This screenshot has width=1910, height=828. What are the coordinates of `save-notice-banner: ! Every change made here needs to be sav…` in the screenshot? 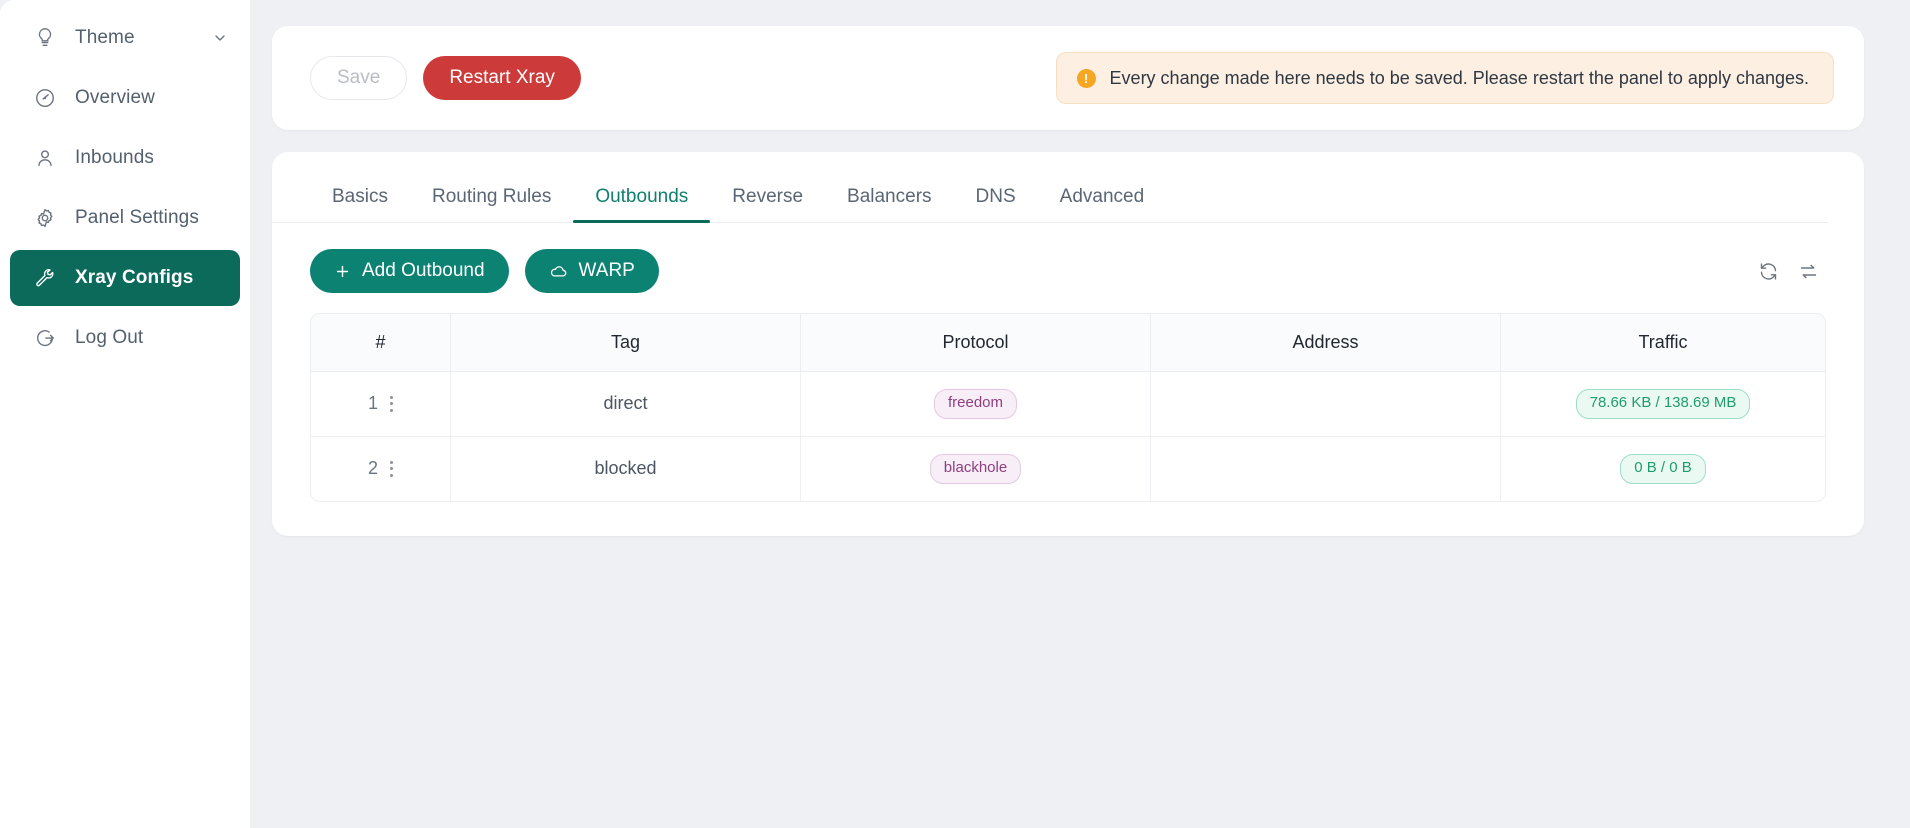 It's located at (1444, 78).